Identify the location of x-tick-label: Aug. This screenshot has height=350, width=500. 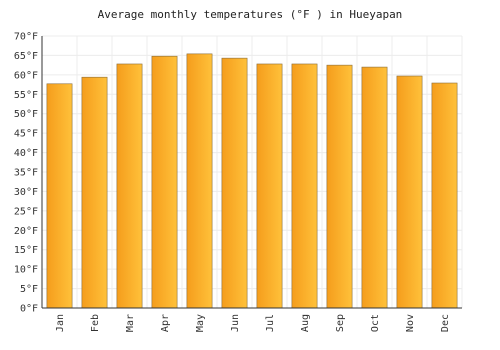
(305, 323).